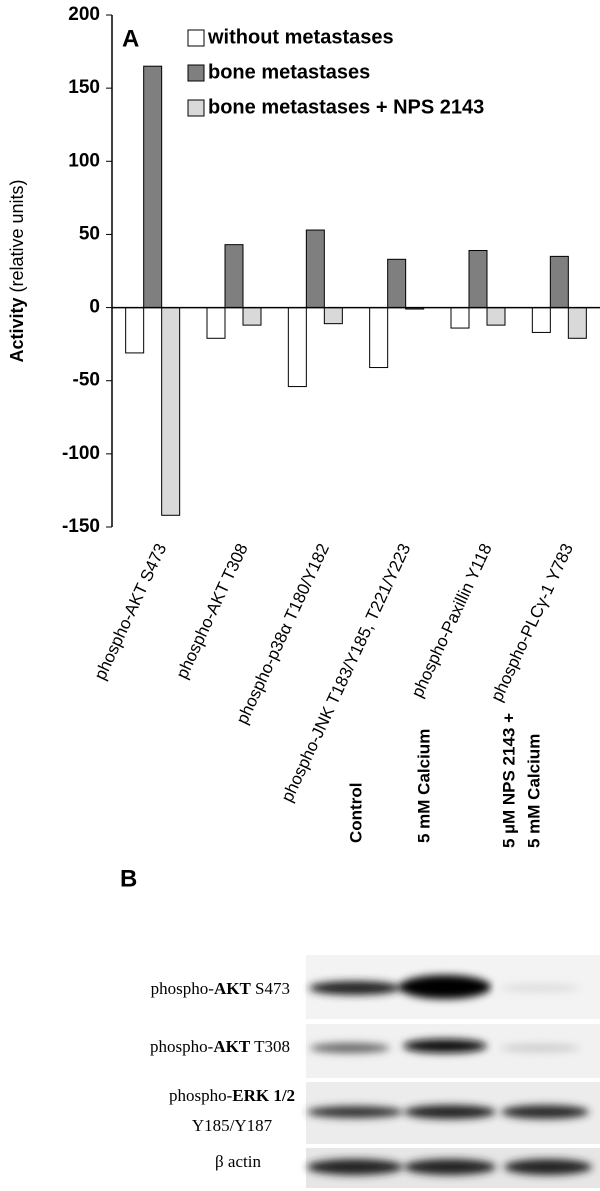 This screenshot has width=600, height=1191. Describe the element at coordinates (86, 380) in the screenshot. I see `y-tick-label: -50` at that location.